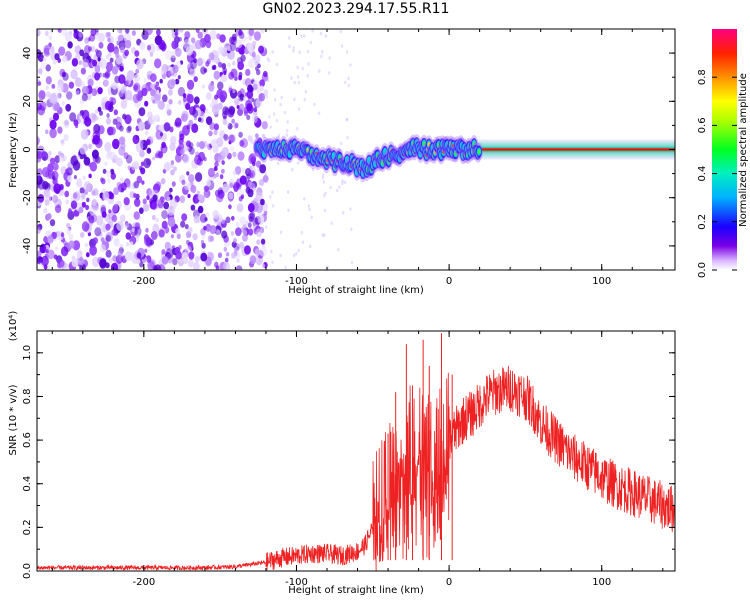 This screenshot has height=600, width=750. Describe the element at coordinates (13, 326) in the screenshot. I see `snr-y-multiplier: (x10⁴)` at that location.